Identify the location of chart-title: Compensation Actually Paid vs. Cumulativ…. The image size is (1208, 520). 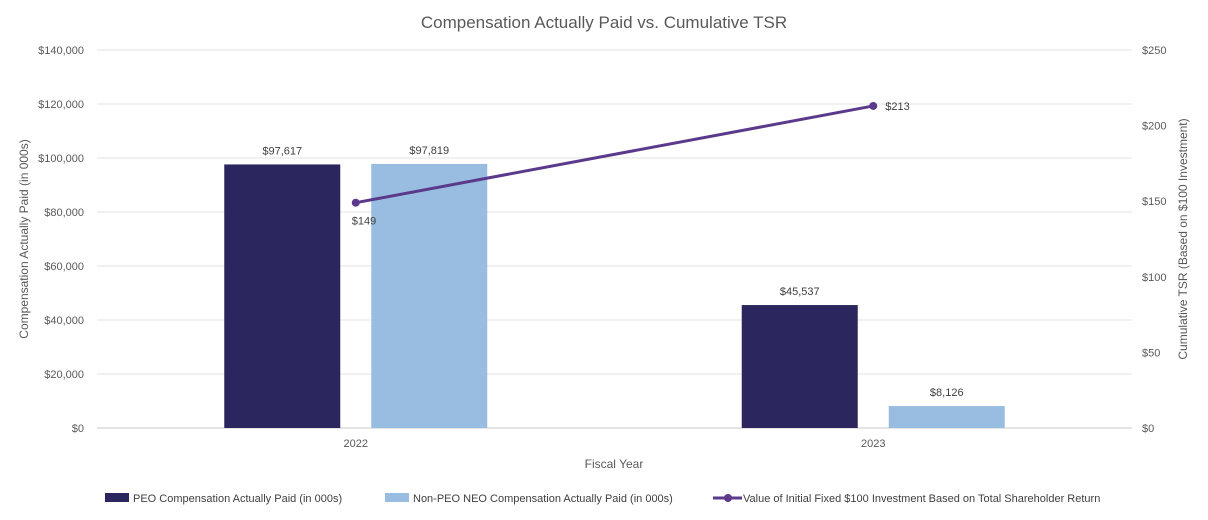
(604, 22).